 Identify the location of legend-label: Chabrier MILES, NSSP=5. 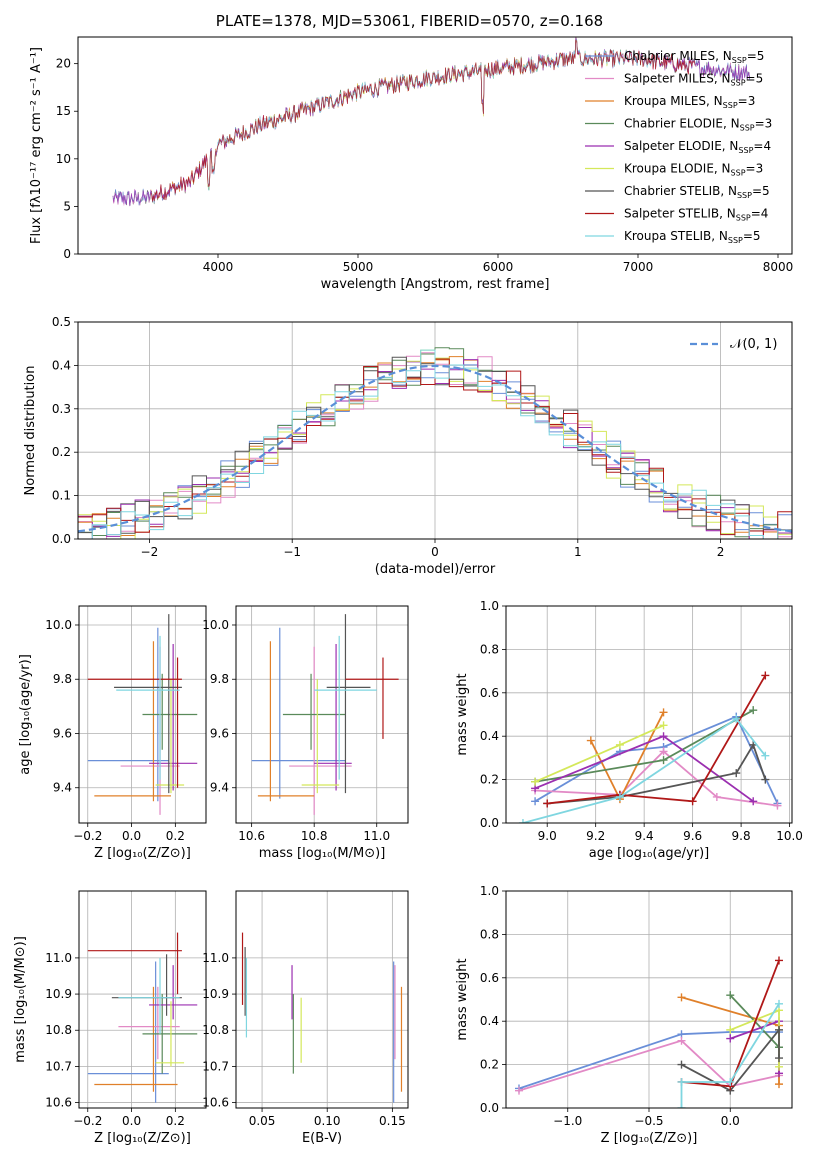
(694, 57).